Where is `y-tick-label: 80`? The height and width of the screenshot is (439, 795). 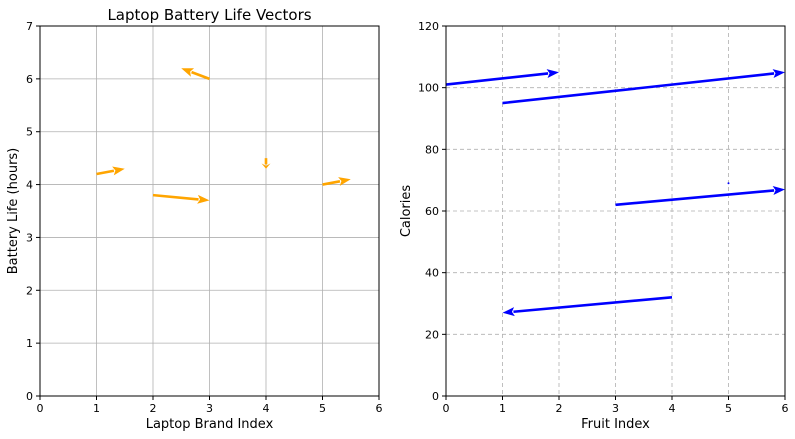 y-tick-label: 80 is located at coordinates (432, 149).